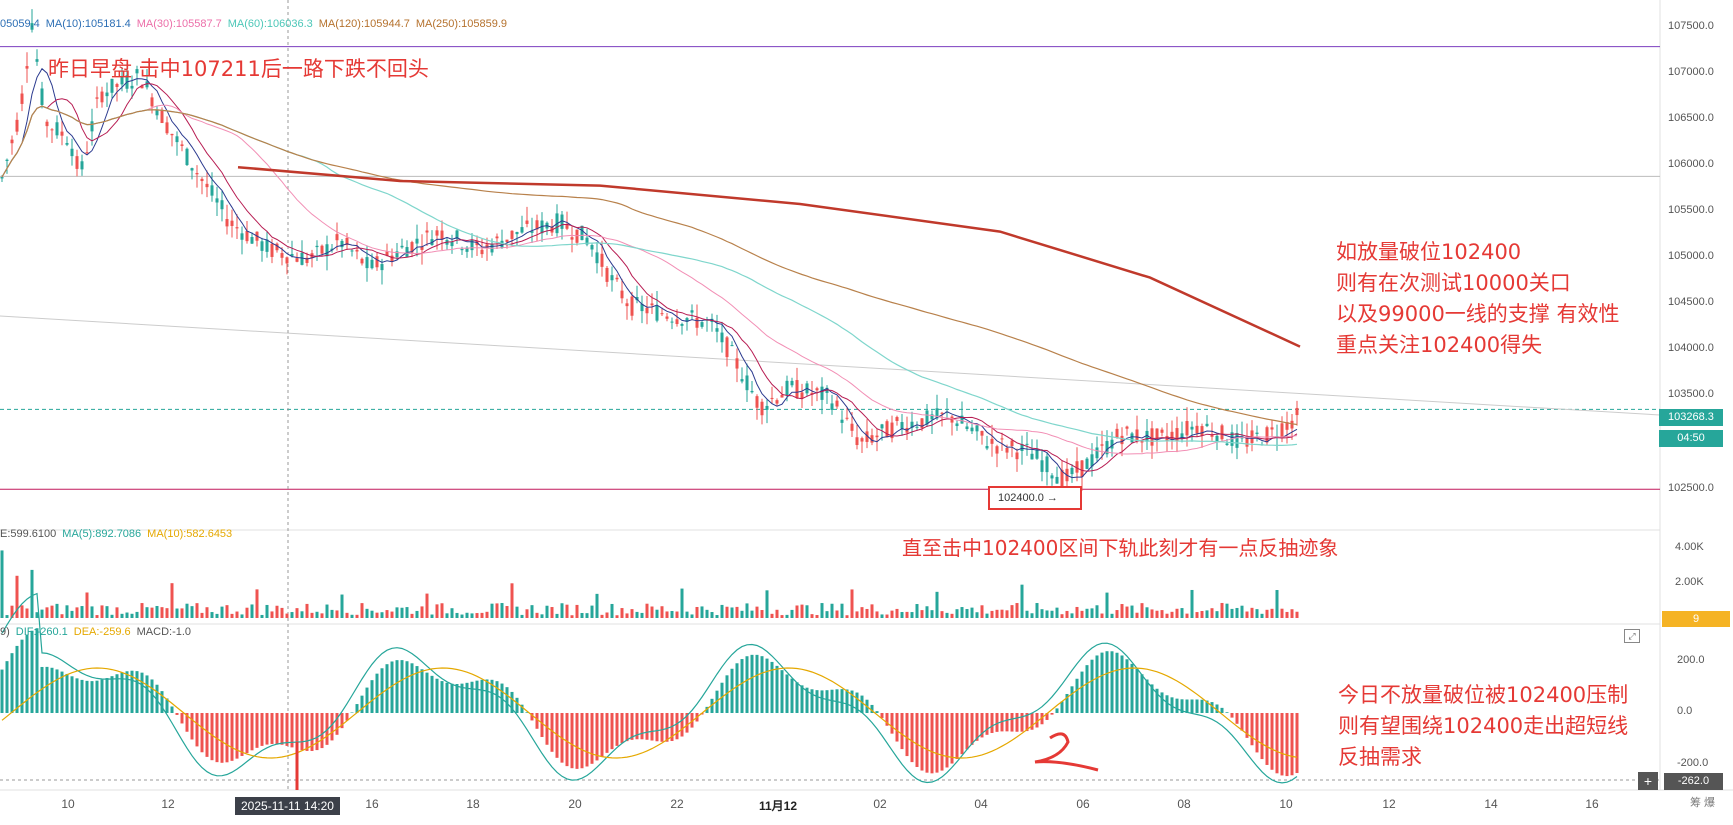  What do you see at coordinates (1689, 582) in the screenshot?
I see `volume-tick-label: 2.00K` at bounding box center [1689, 582].